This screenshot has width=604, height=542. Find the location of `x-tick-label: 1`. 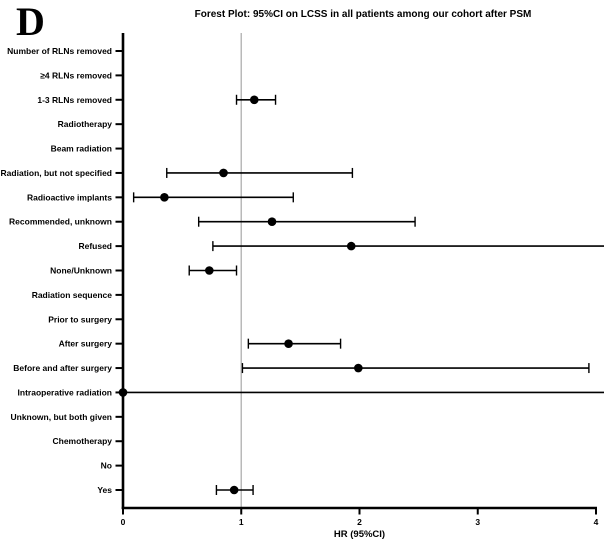

x-tick-label: 1 is located at coordinates (241, 522).